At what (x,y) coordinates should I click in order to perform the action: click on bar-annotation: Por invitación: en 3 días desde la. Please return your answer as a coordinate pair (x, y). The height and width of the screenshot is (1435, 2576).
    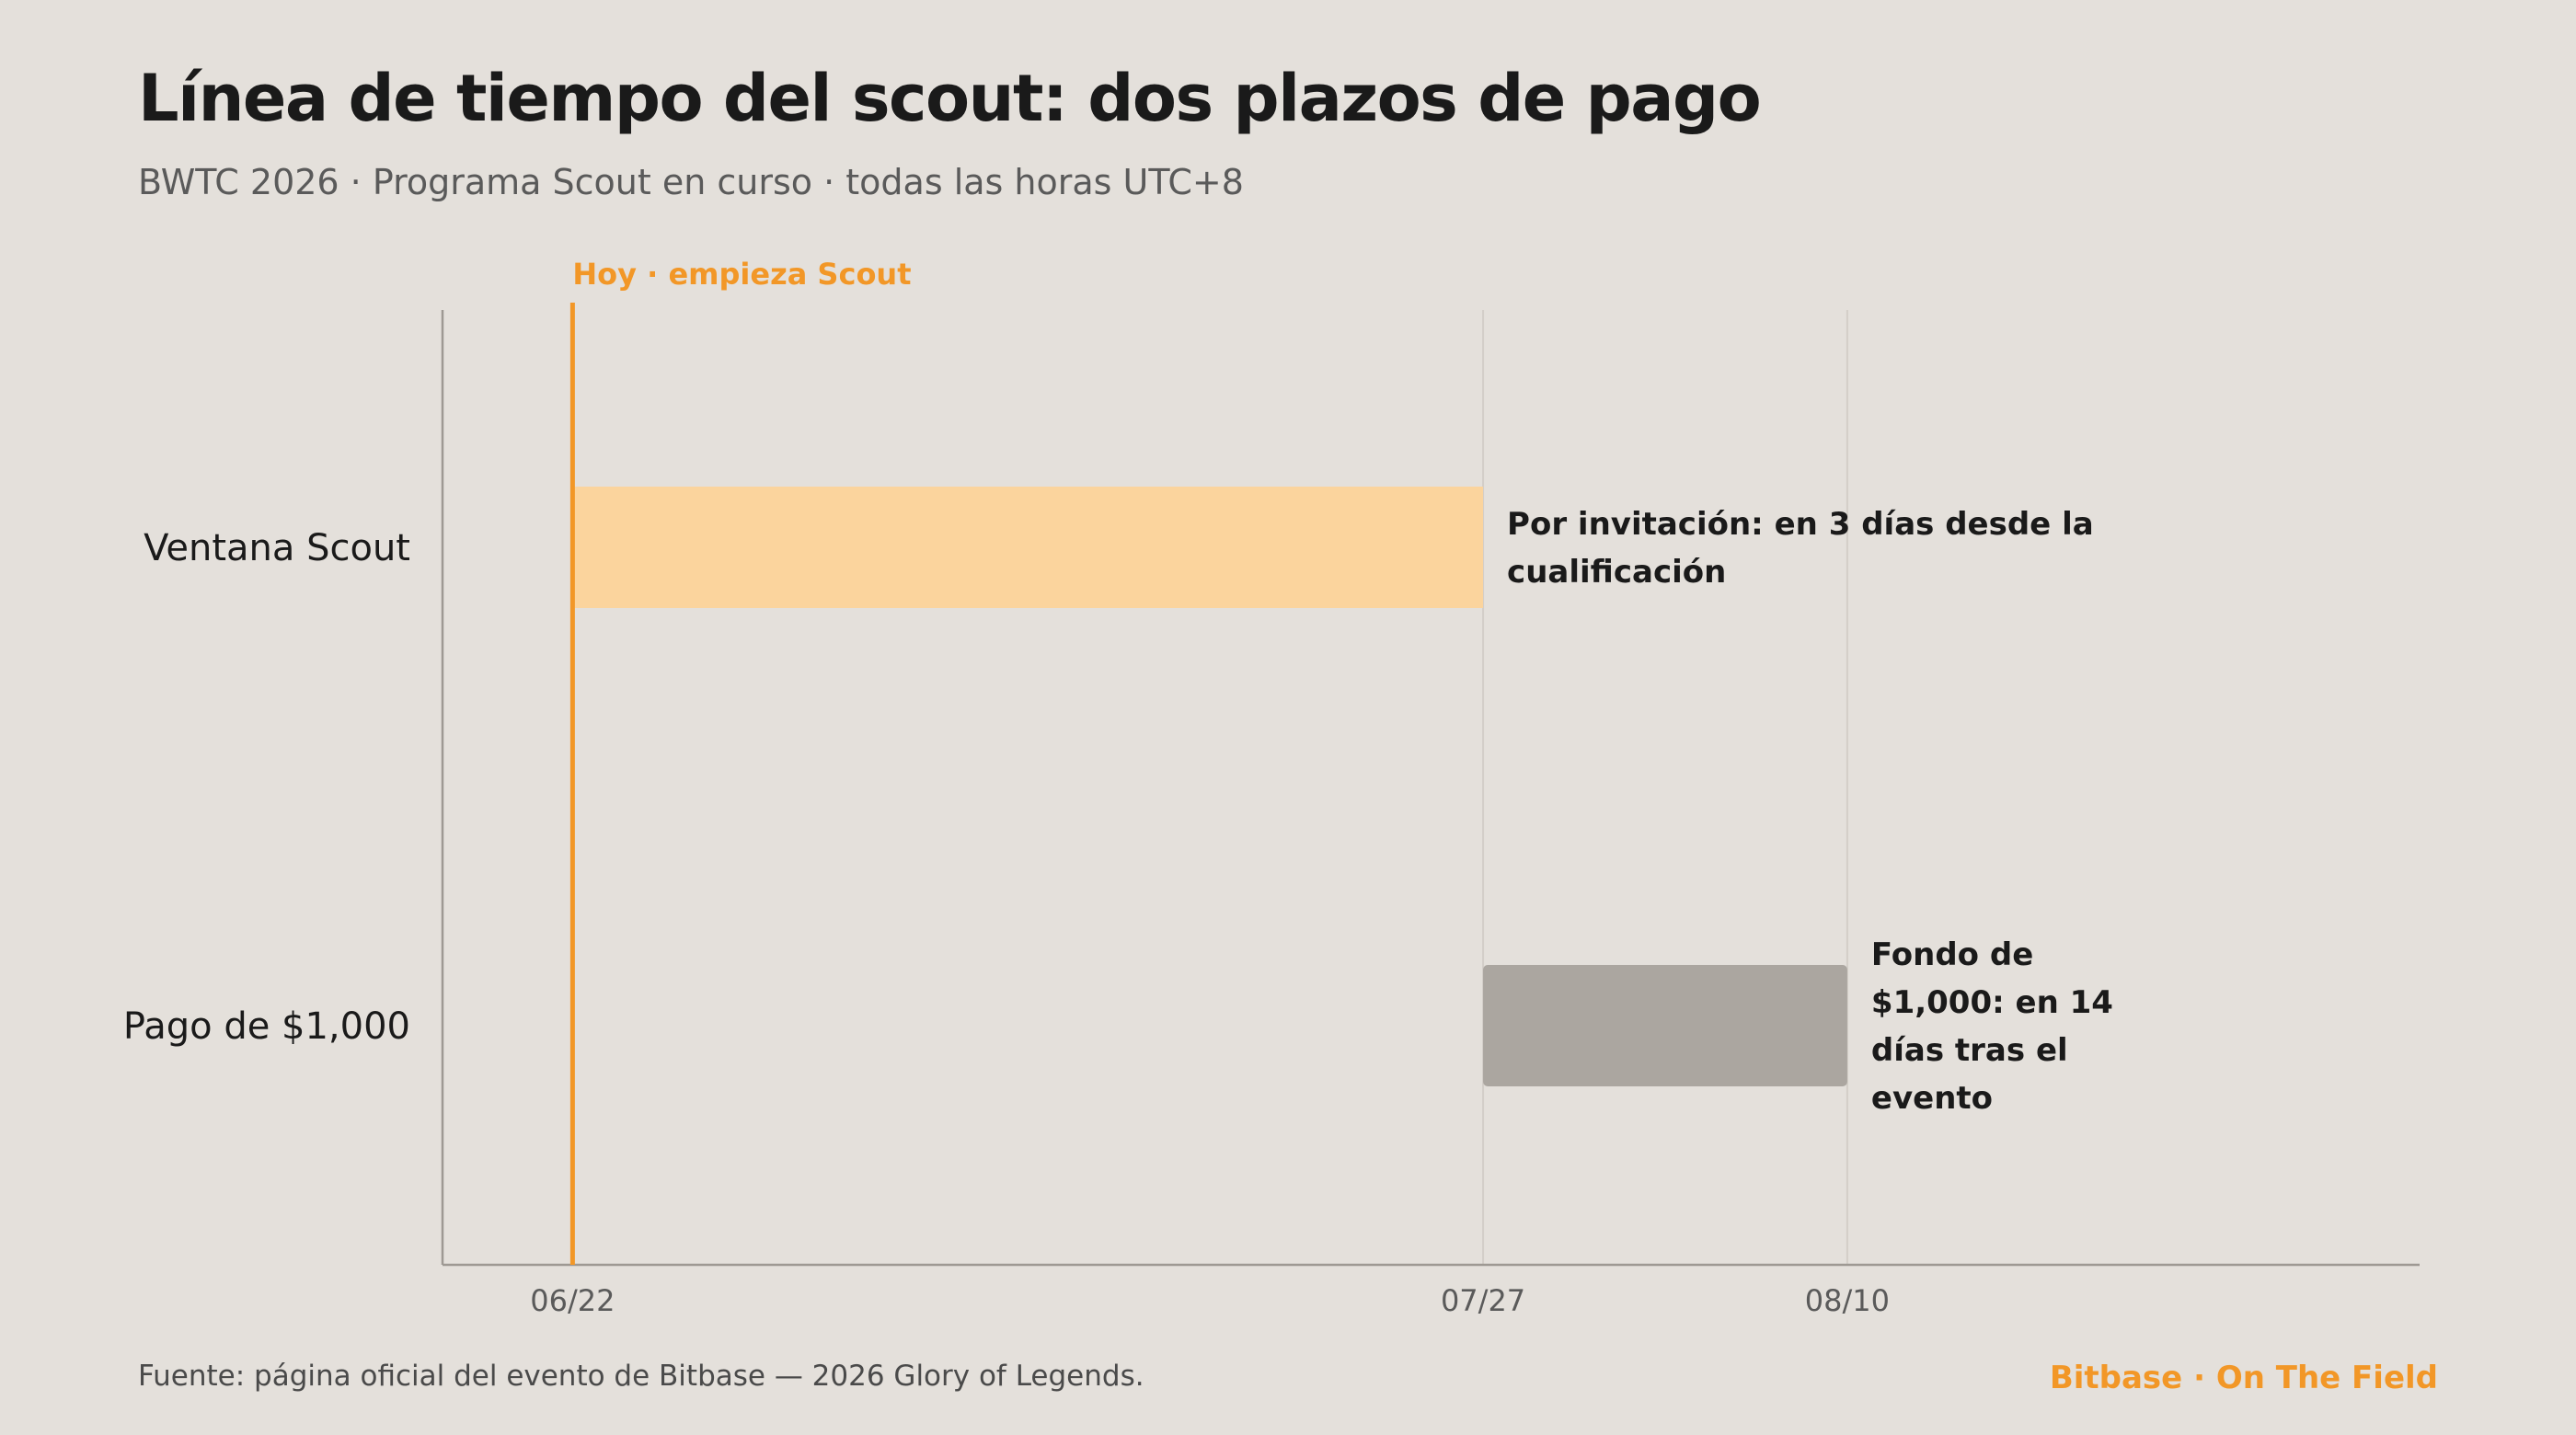
    Looking at the image, I should click on (1800, 524).